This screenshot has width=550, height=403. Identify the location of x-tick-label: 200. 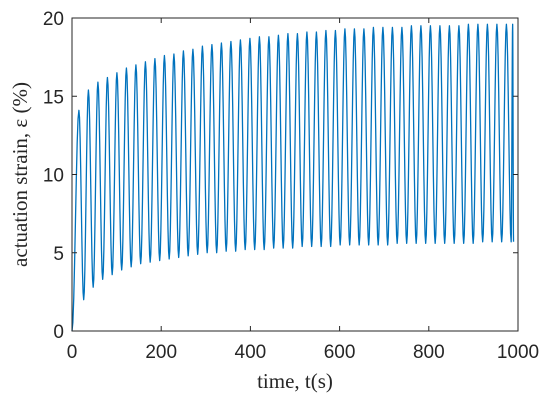
(161, 352).